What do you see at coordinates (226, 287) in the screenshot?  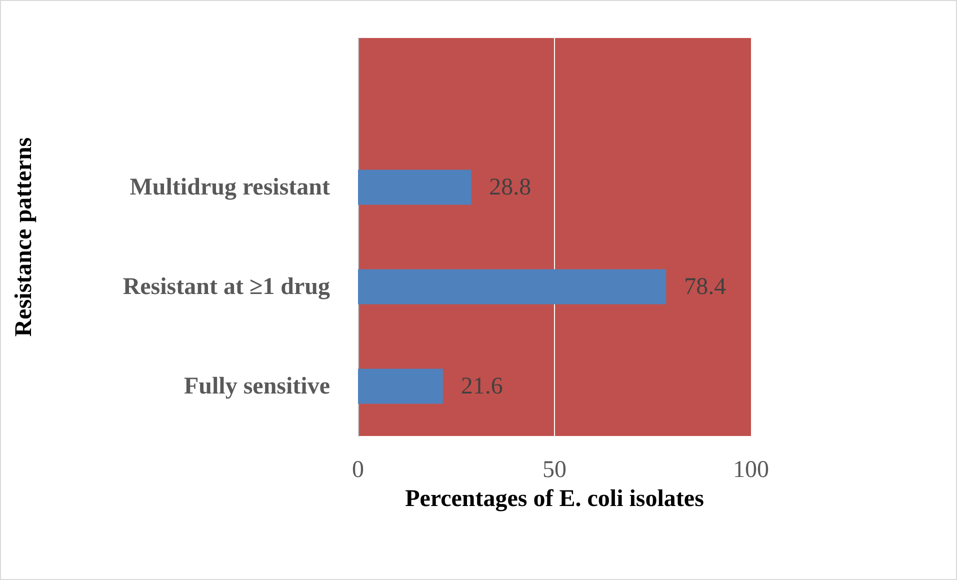 I see `y-tick-label: Resistant at ≥1 drug` at bounding box center [226, 287].